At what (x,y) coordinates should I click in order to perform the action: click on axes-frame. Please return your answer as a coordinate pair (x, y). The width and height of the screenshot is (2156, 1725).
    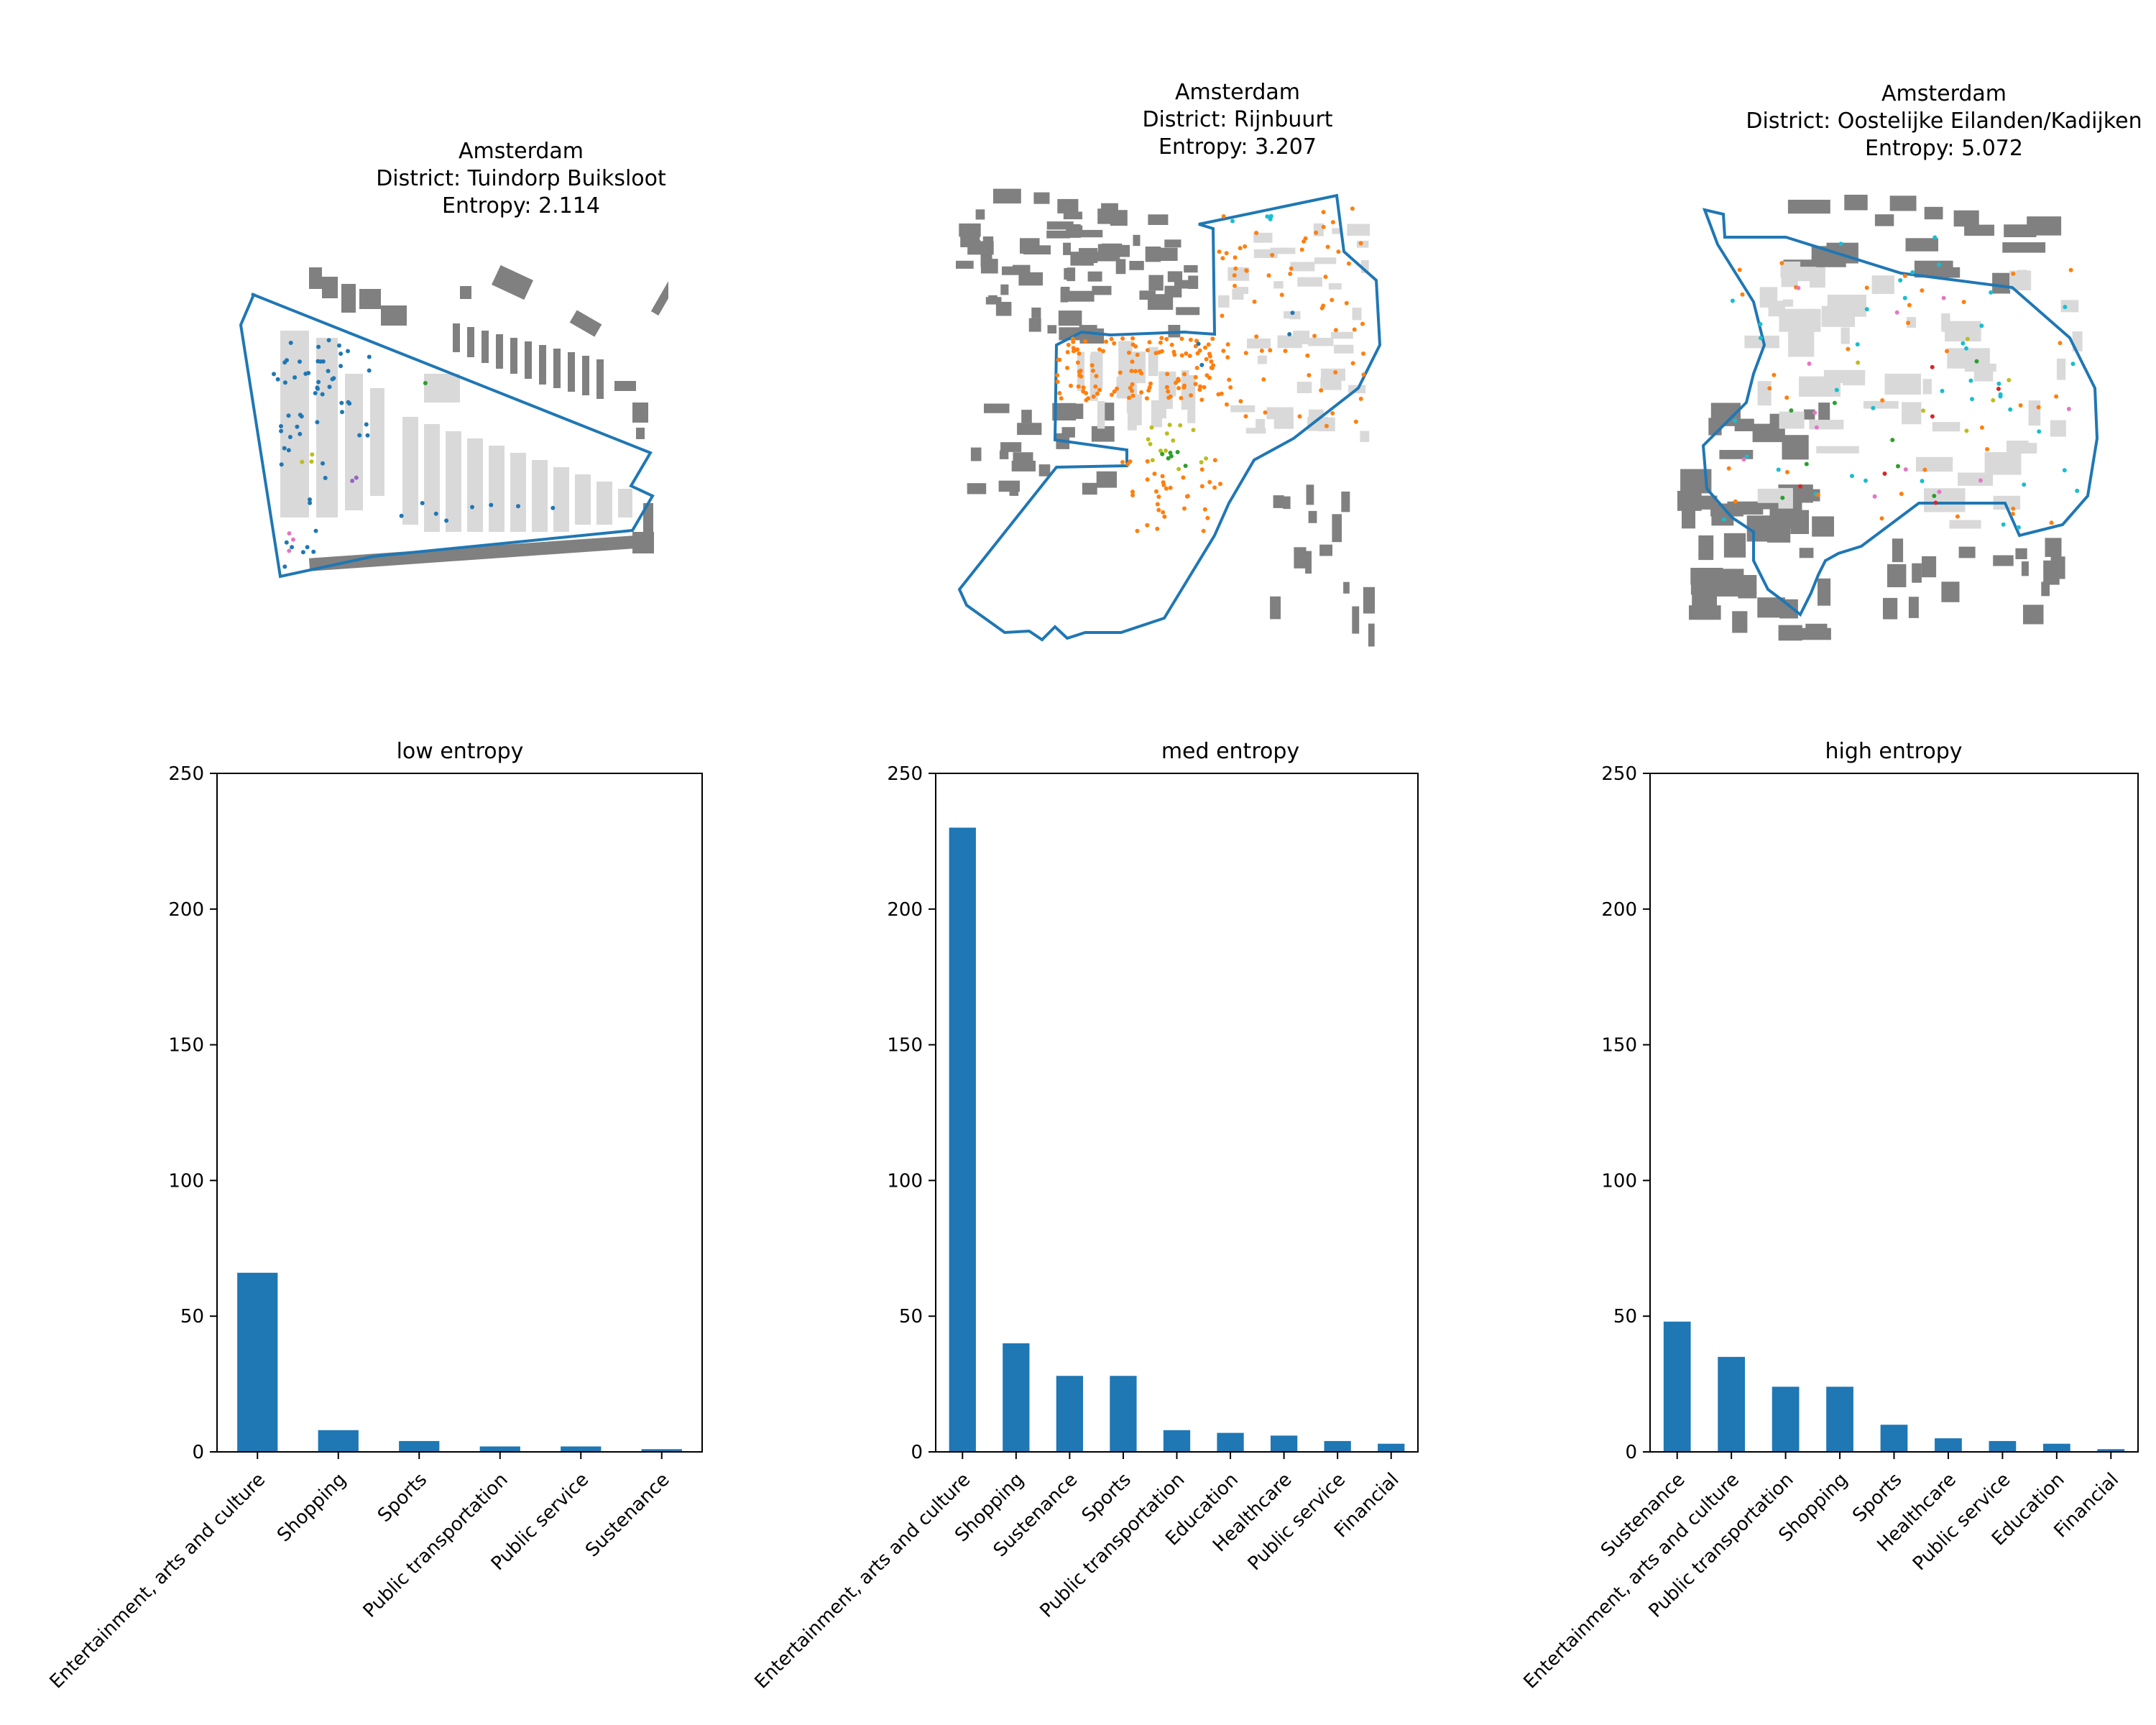
    Looking at the image, I should click on (1894, 1113).